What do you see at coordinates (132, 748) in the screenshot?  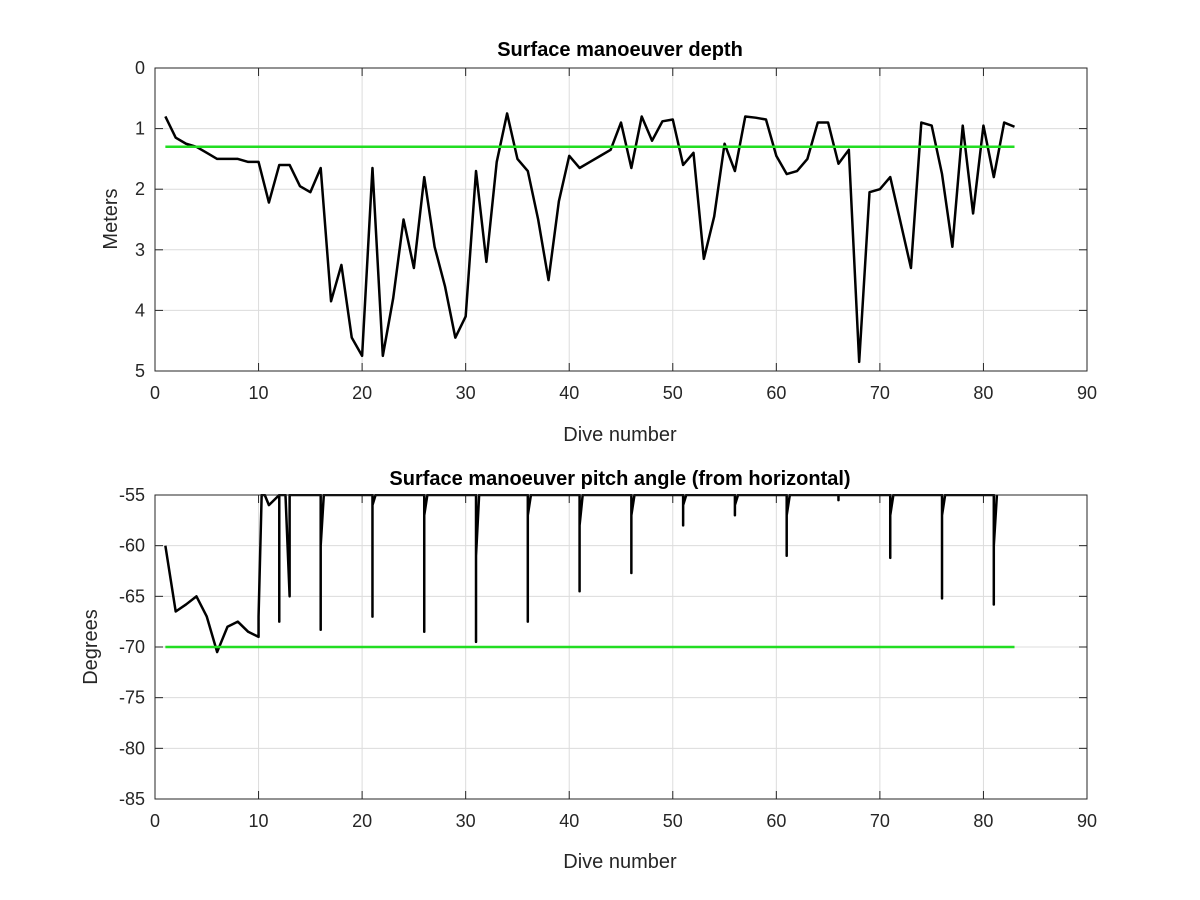 I see `pitch-y-tick-label: -80` at bounding box center [132, 748].